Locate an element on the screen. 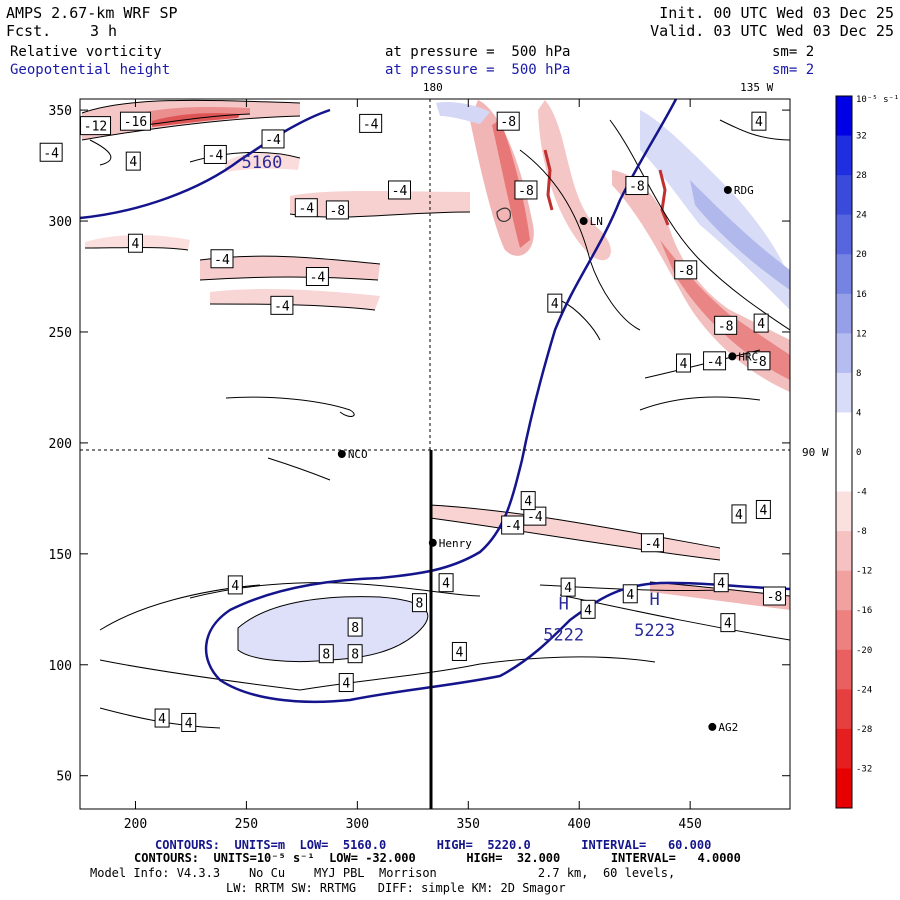 Image resolution: width=900 pixels, height=900 pixels. station-label: Henry is located at coordinates (455, 543).